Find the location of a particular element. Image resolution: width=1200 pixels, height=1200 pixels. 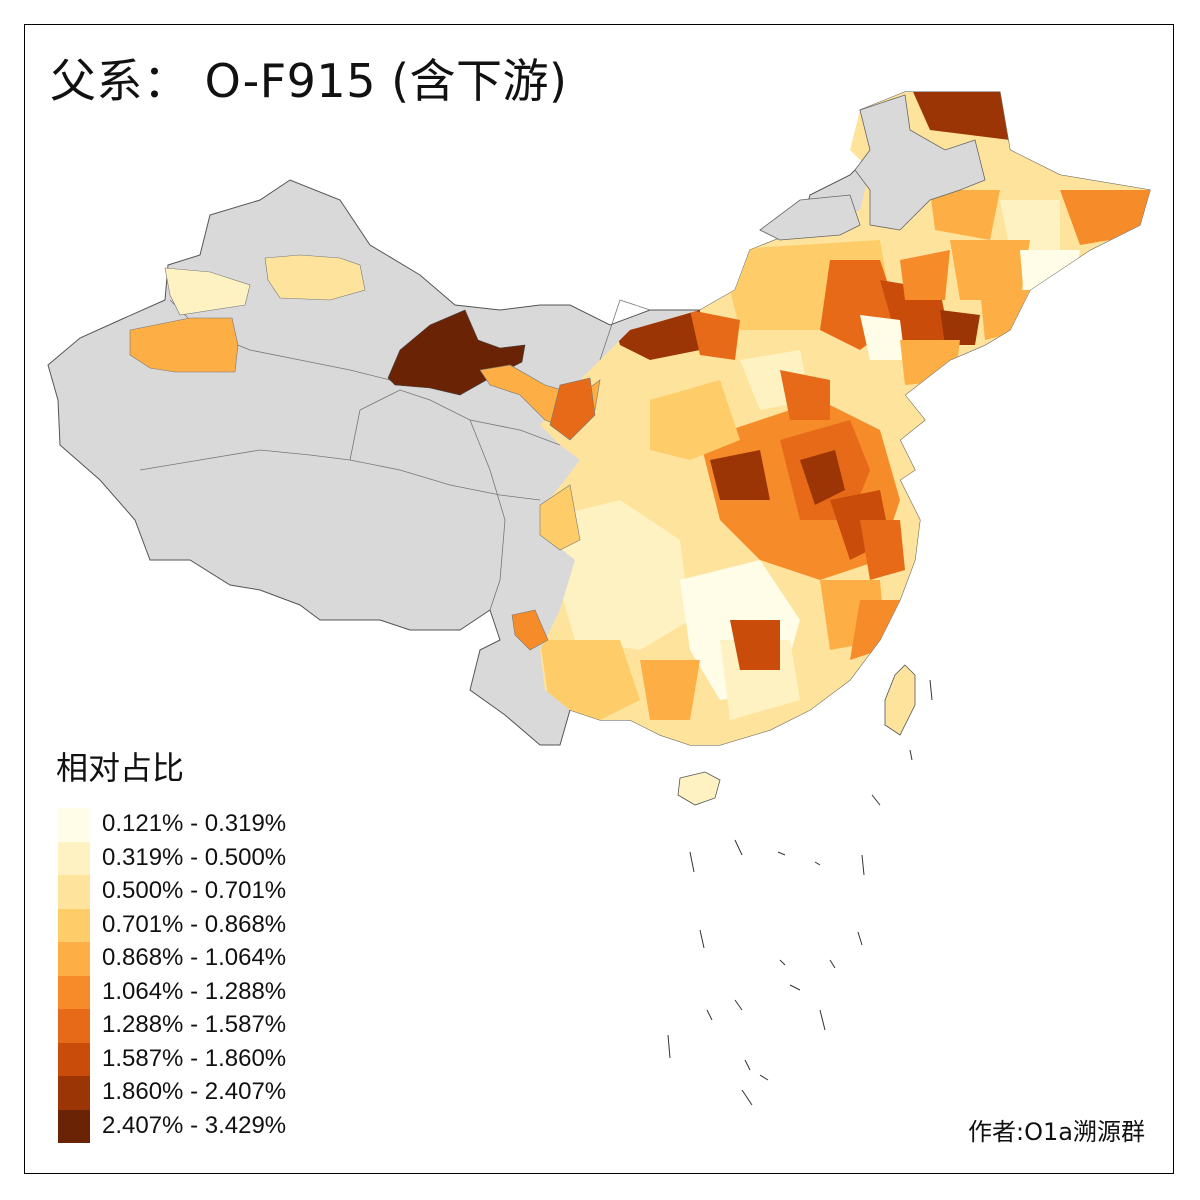

legend-label: 0.701% - 0.868% is located at coordinates (194, 924).